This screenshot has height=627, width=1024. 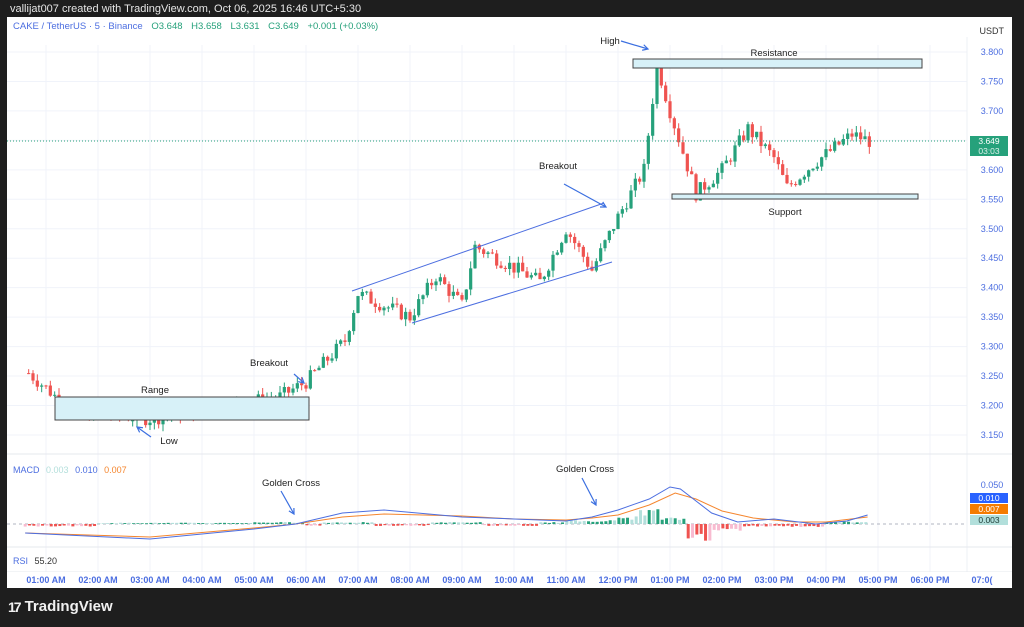 I want to click on ohlc-high: H3.658, so click(x=206, y=26).